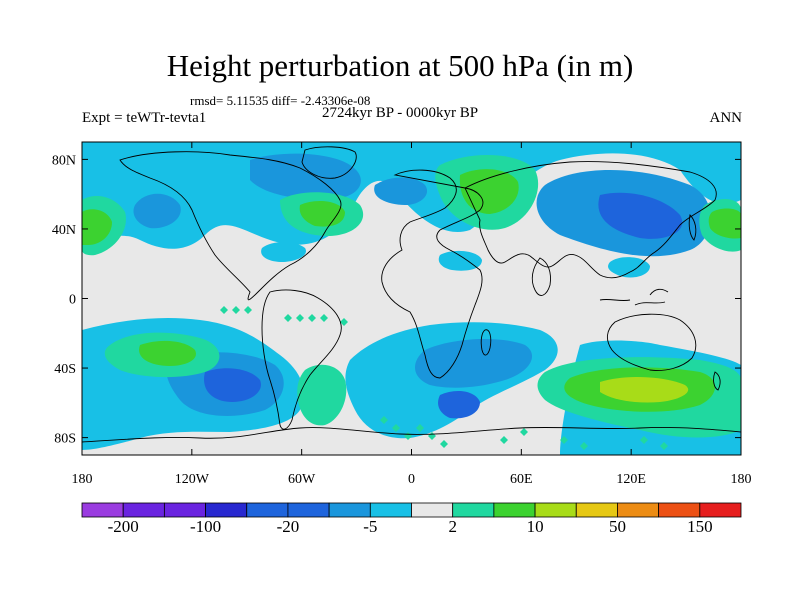 This screenshot has width=800, height=600. I want to click on contour-south-pac-high-core, so click(167, 353).